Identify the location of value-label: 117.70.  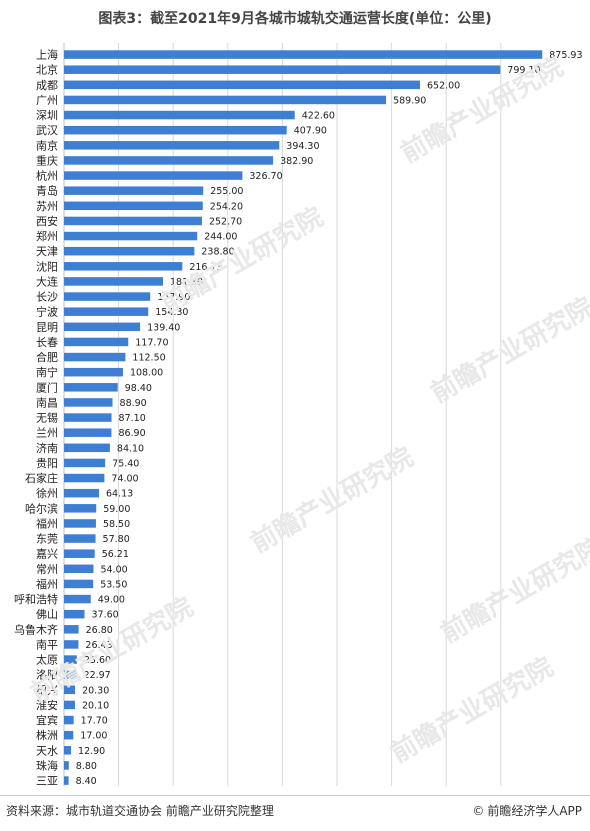
(151, 342).